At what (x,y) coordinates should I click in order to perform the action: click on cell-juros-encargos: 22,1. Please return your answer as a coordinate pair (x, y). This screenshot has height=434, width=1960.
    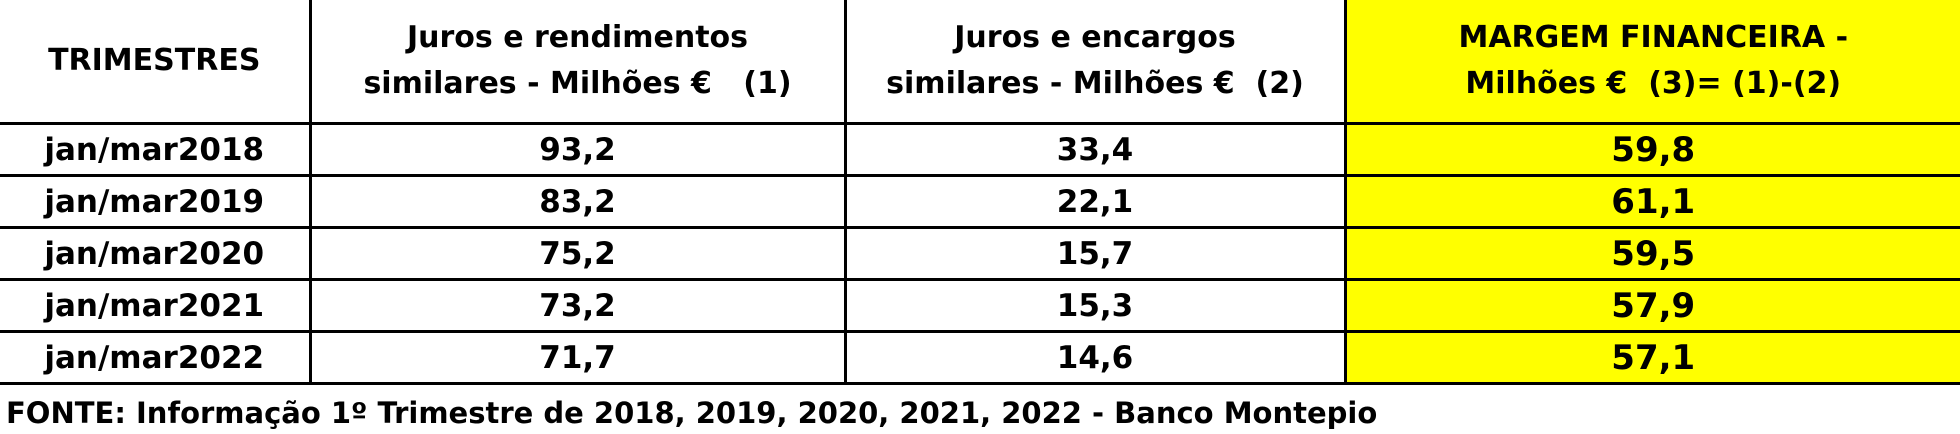
    Looking at the image, I should click on (1095, 201).